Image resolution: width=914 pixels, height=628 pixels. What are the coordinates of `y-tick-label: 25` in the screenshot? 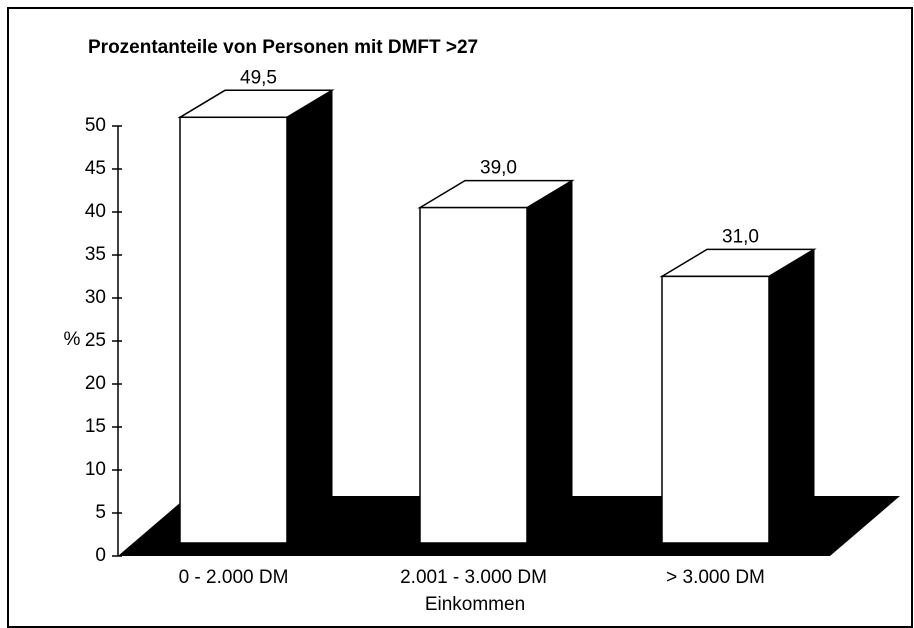 It's located at (95, 340).